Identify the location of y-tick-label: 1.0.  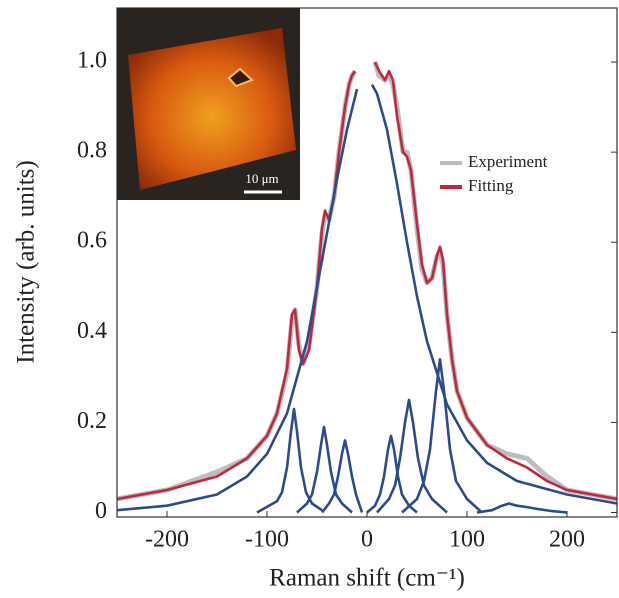
(92, 61).